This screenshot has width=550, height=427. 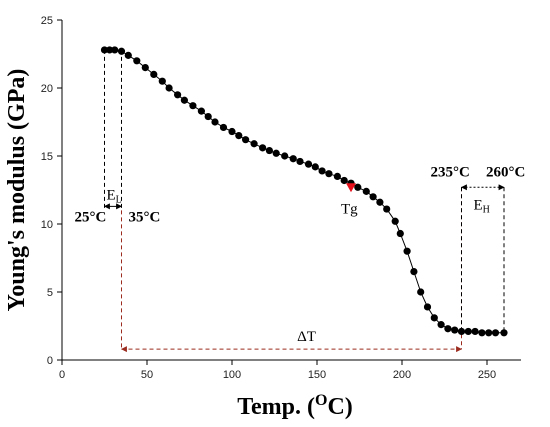 I want to click on el-label: EL, so click(x=114, y=196).